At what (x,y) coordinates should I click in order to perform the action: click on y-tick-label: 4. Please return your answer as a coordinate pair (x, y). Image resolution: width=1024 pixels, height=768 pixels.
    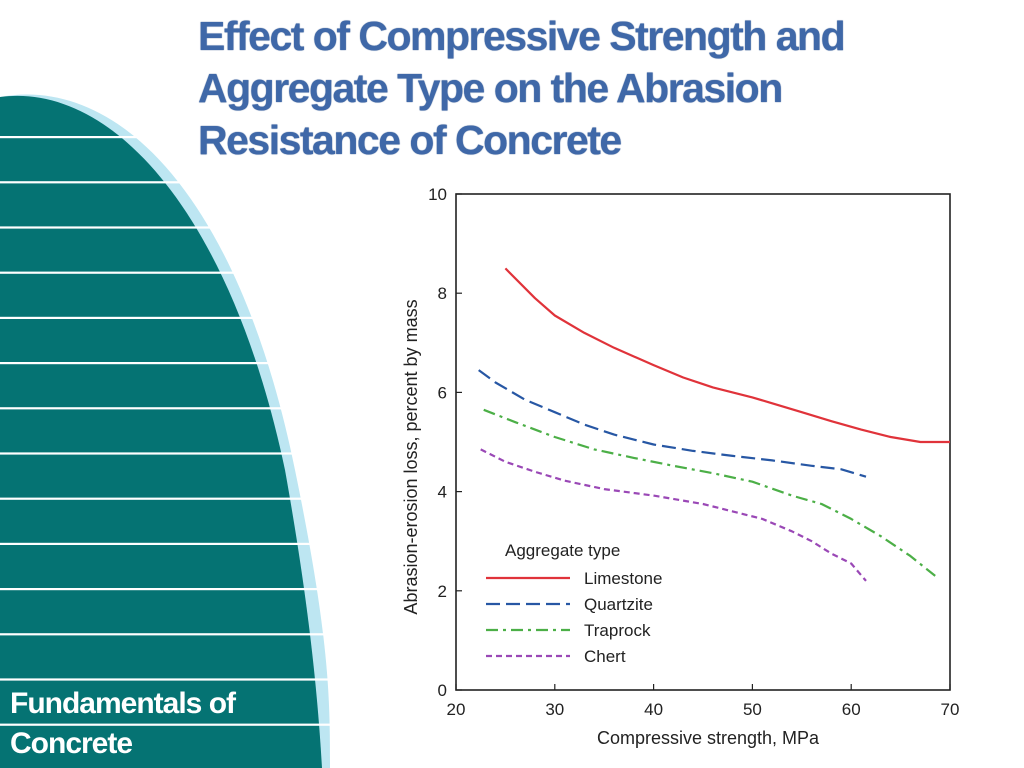
    Looking at the image, I should click on (442, 492).